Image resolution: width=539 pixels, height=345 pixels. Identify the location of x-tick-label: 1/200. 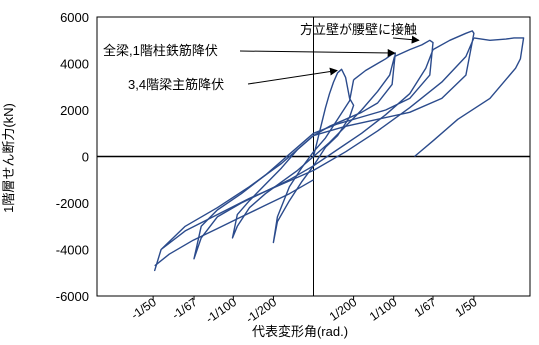
(343, 309).